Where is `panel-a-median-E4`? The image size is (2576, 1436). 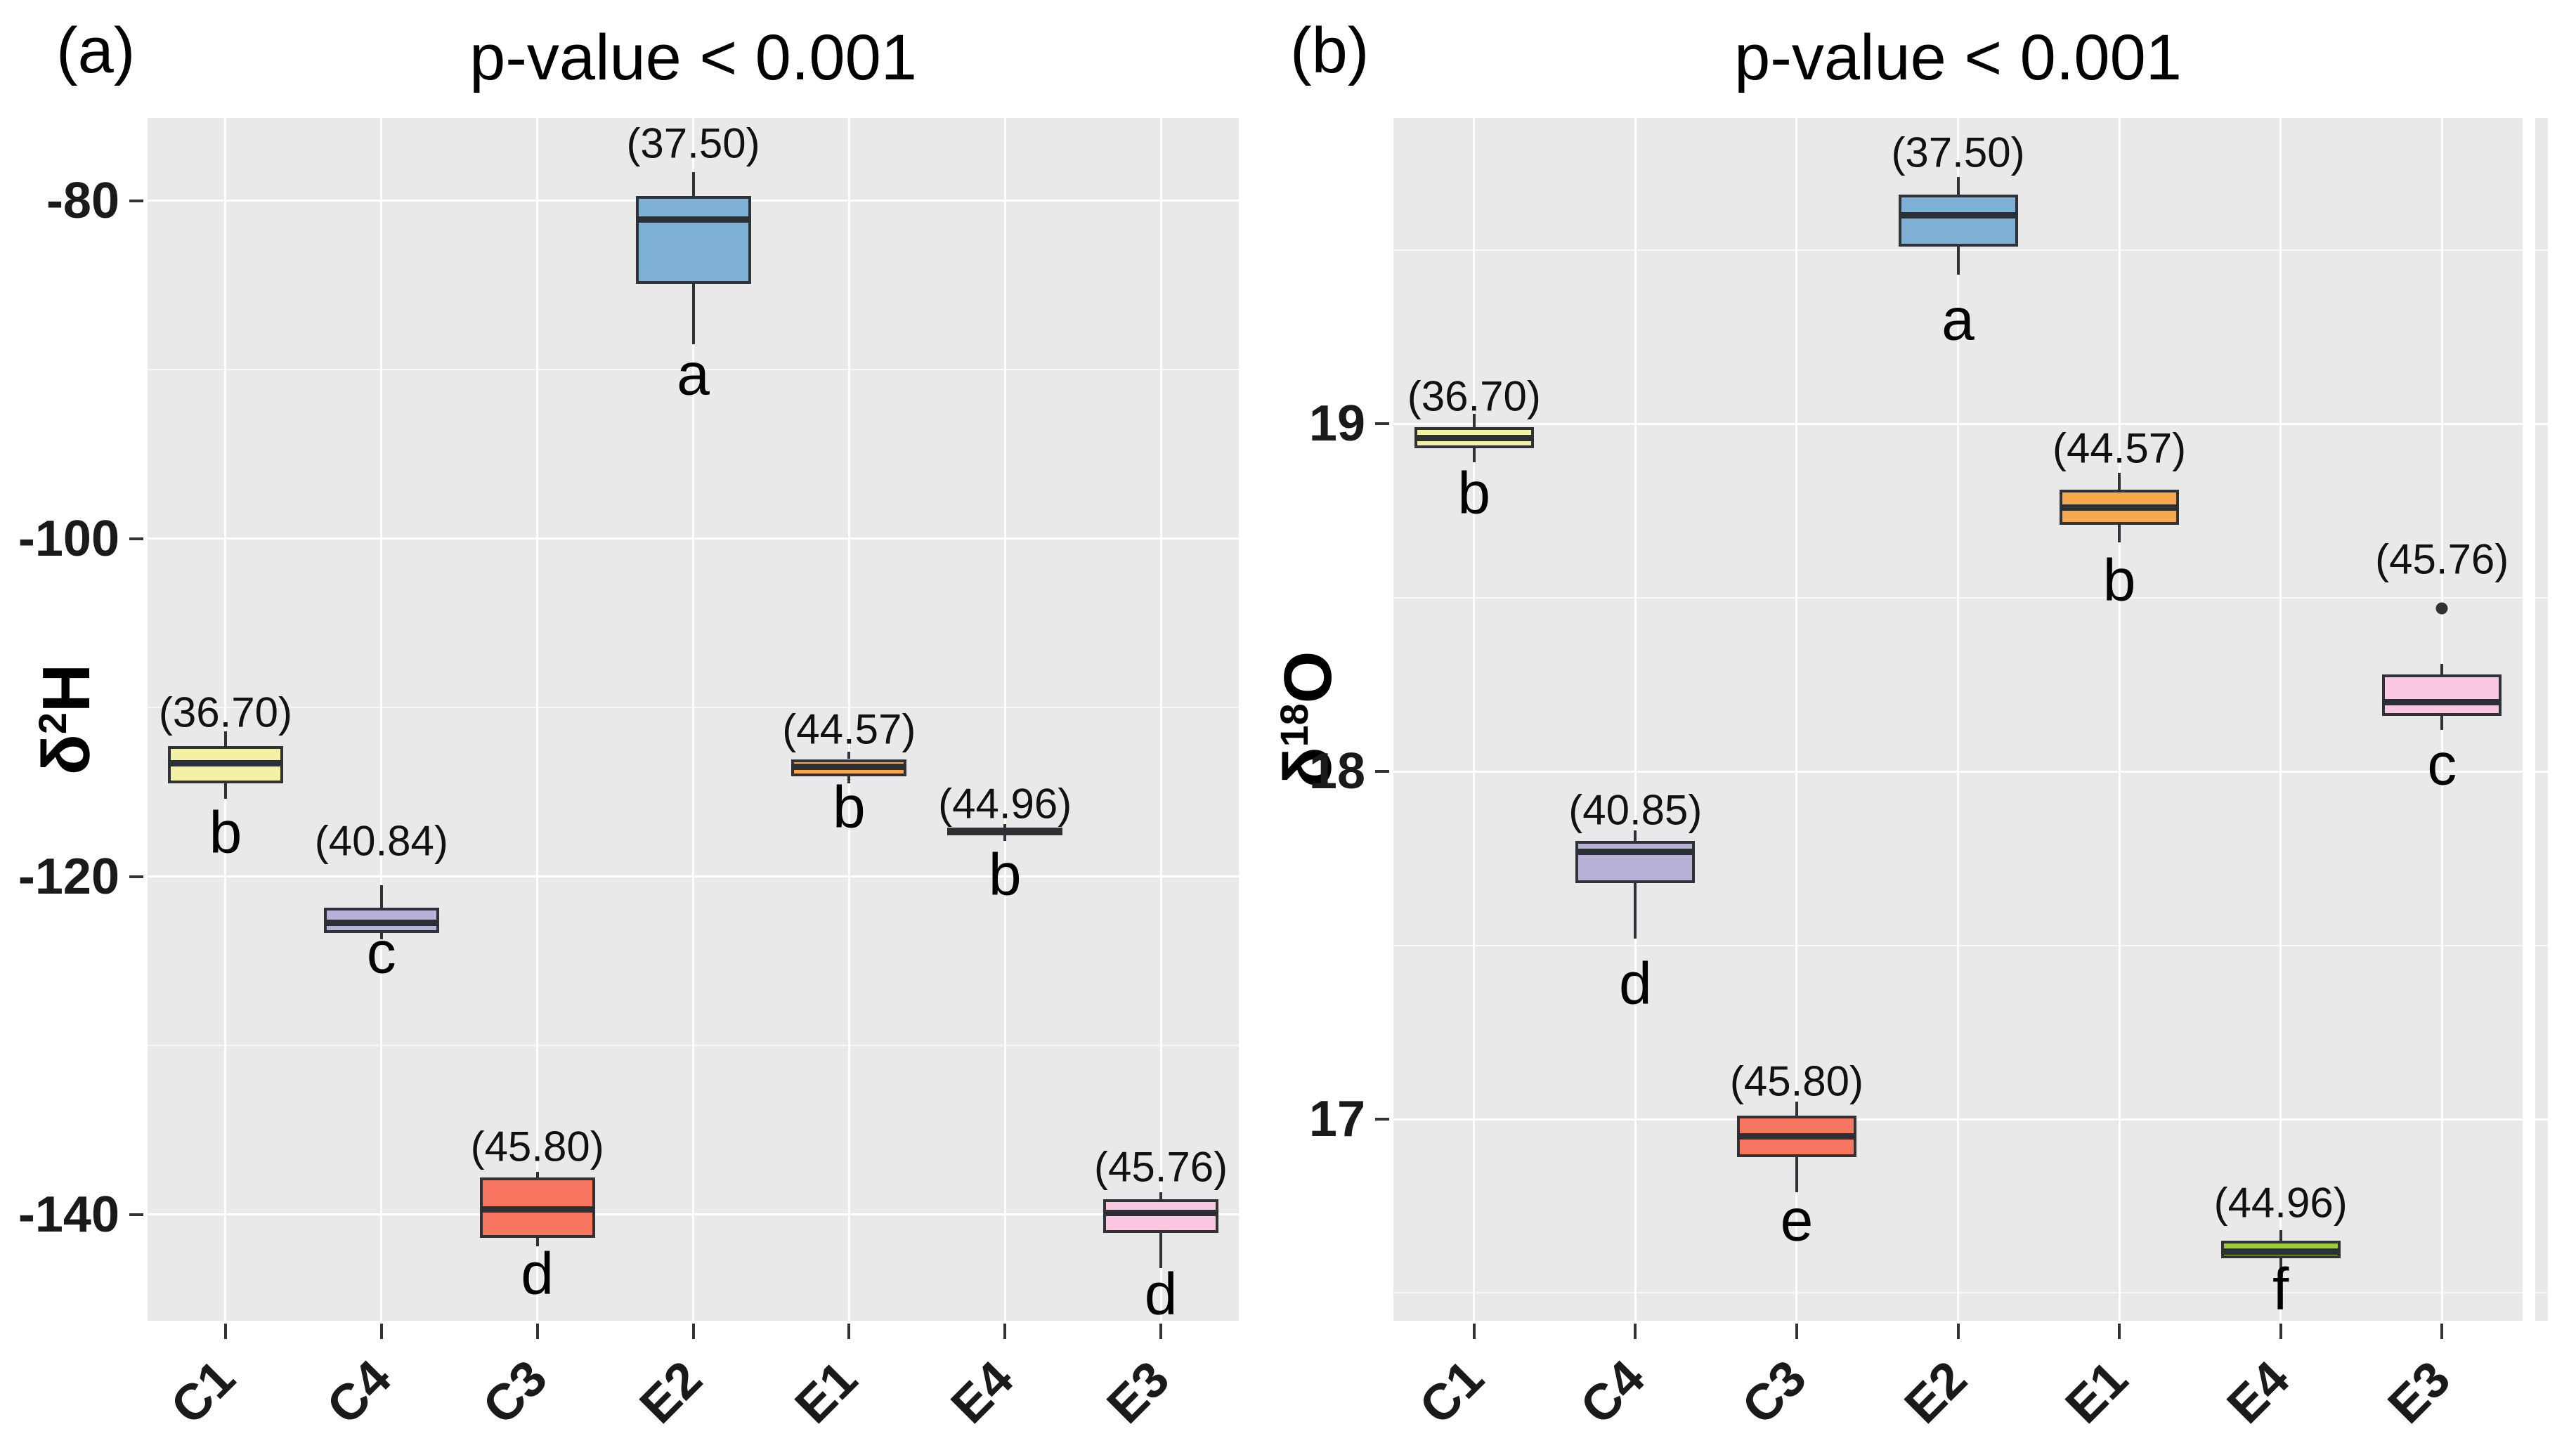 panel-a-median-E4 is located at coordinates (1005, 832).